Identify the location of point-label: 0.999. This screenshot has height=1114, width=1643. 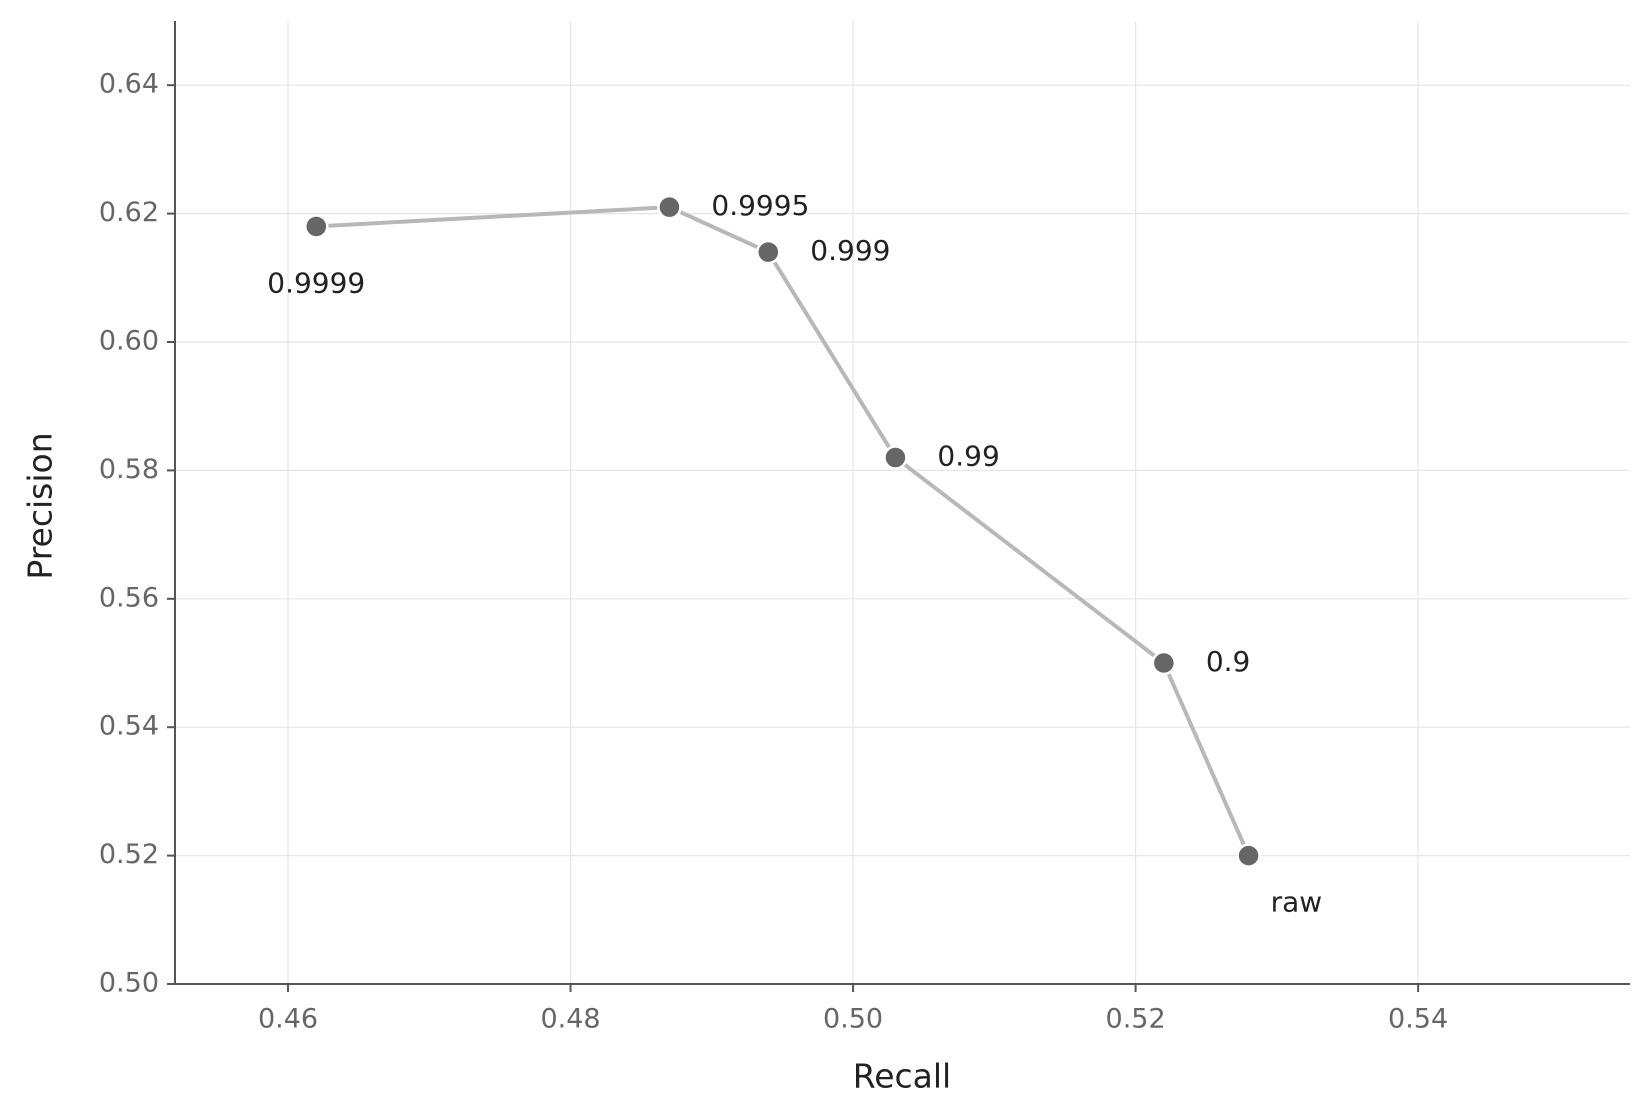
(850, 250).